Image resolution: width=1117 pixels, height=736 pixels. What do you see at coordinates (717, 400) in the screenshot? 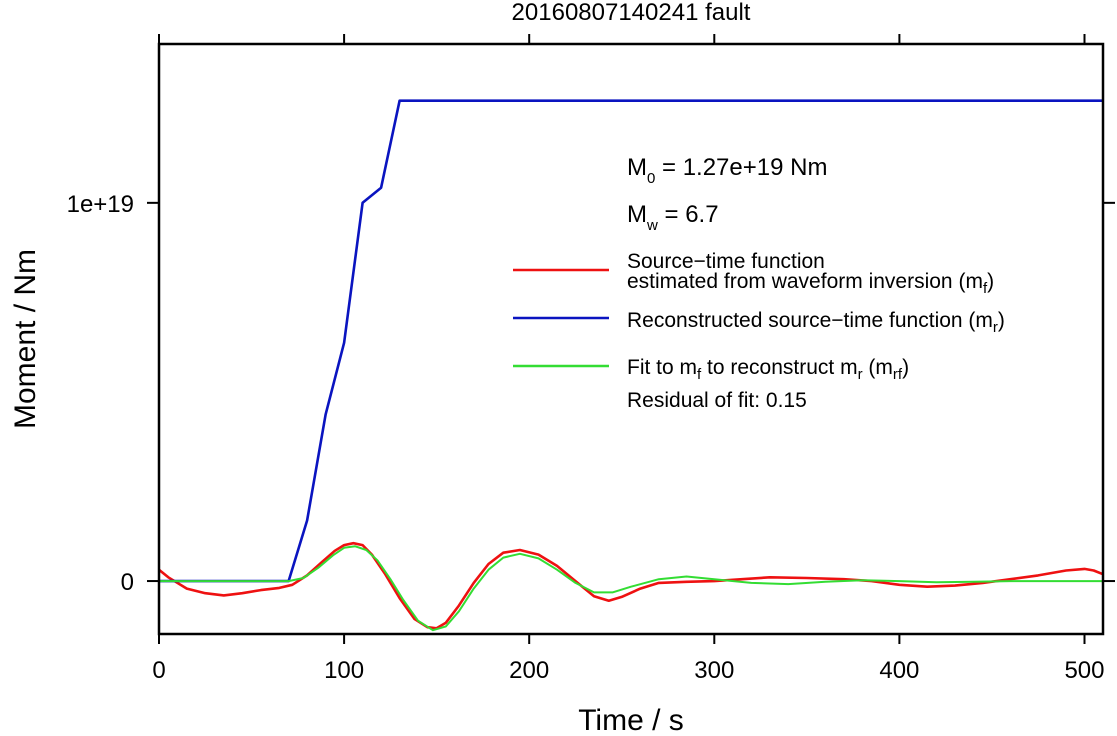
I see `residual-annotation: Residual of fit: 0.15` at bounding box center [717, 400].